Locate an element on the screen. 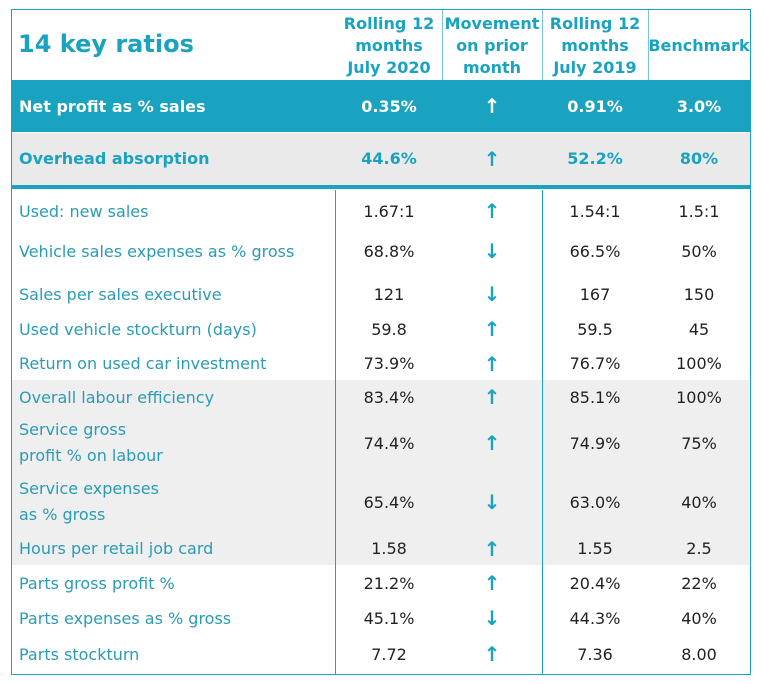  ratio-label-line: profit % on labour is located at coordinates (91, 455).